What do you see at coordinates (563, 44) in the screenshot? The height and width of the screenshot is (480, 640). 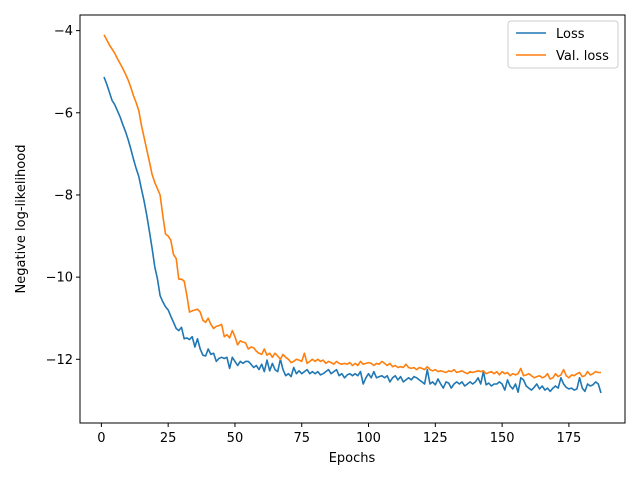 I see `legend: Loss Val. loss` at bounding box center [563, 44].